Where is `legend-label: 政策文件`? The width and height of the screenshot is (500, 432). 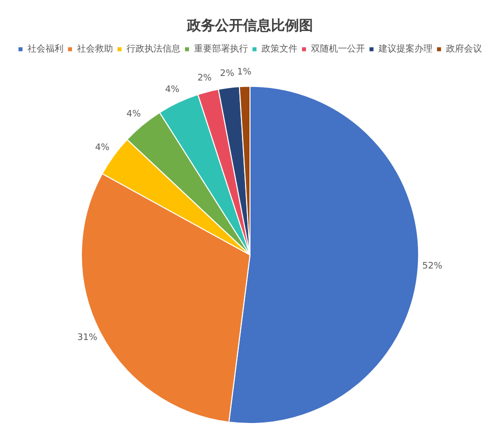 legend-label: 政策文件 is located at coordinates (280, 49).